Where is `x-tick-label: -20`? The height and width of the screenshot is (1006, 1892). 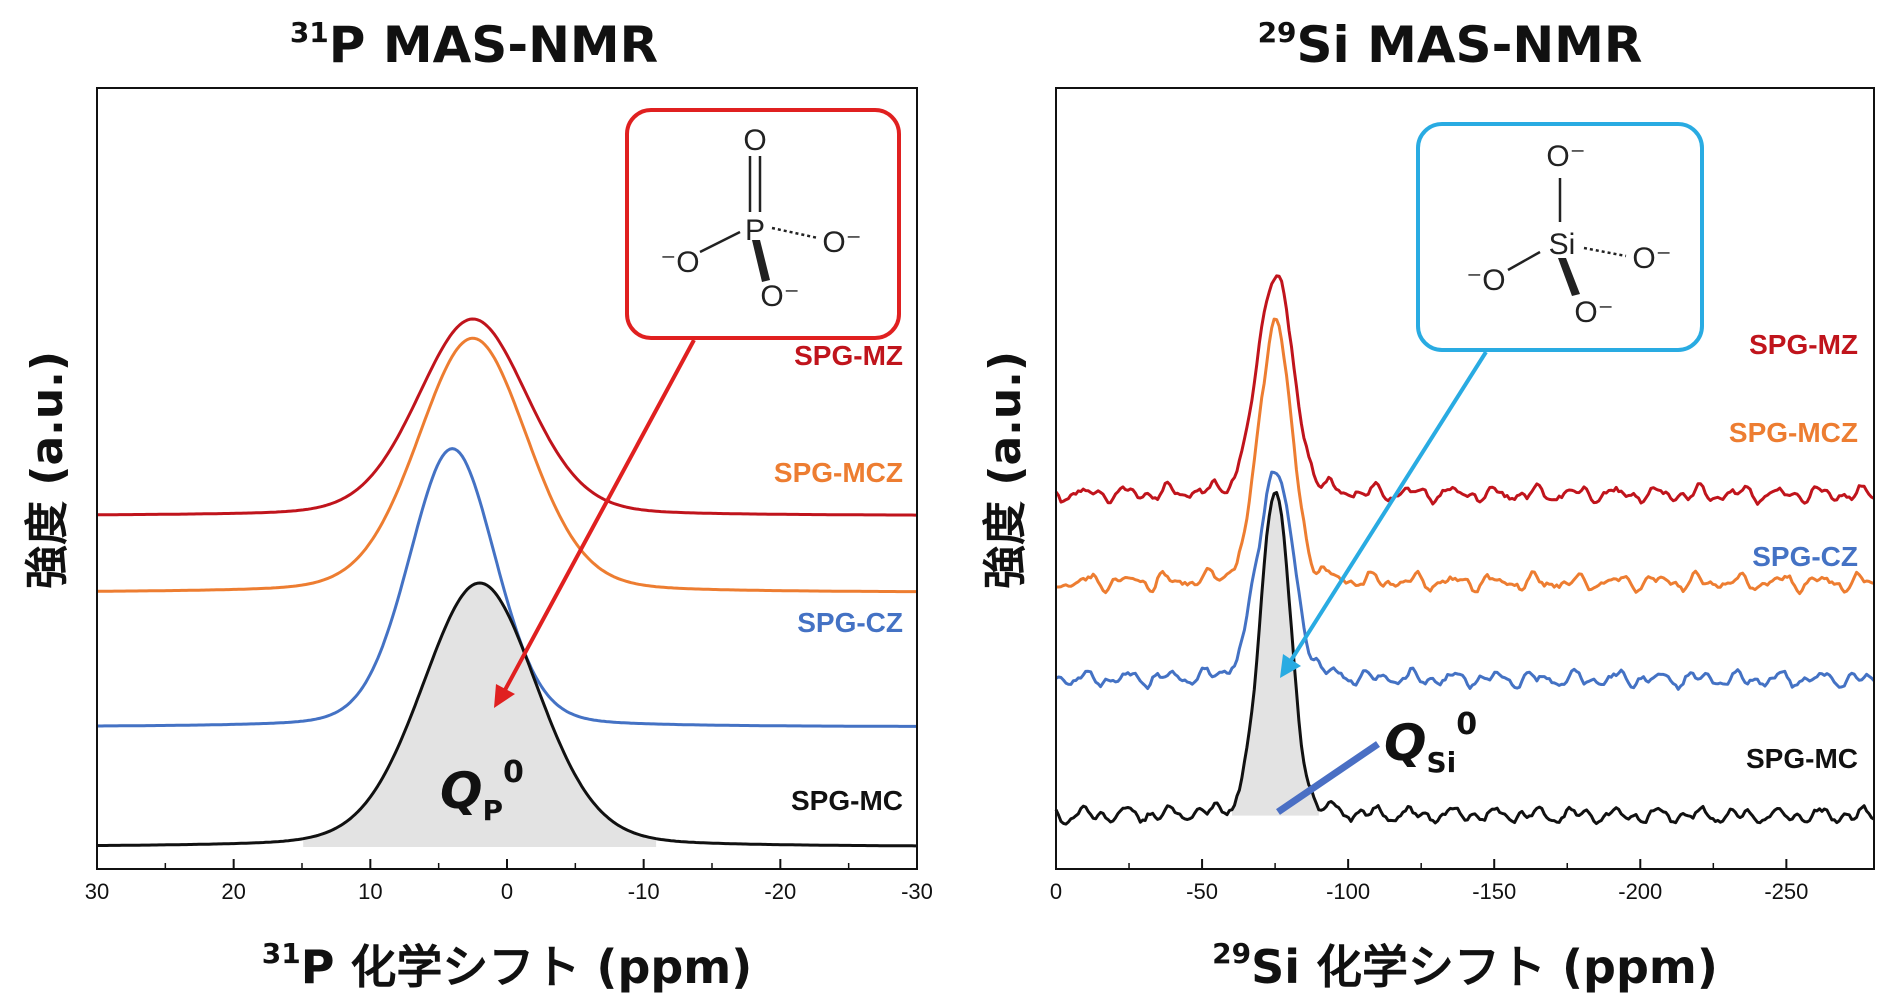
x-tick-label: -20 is located at coordinates (780, 891).